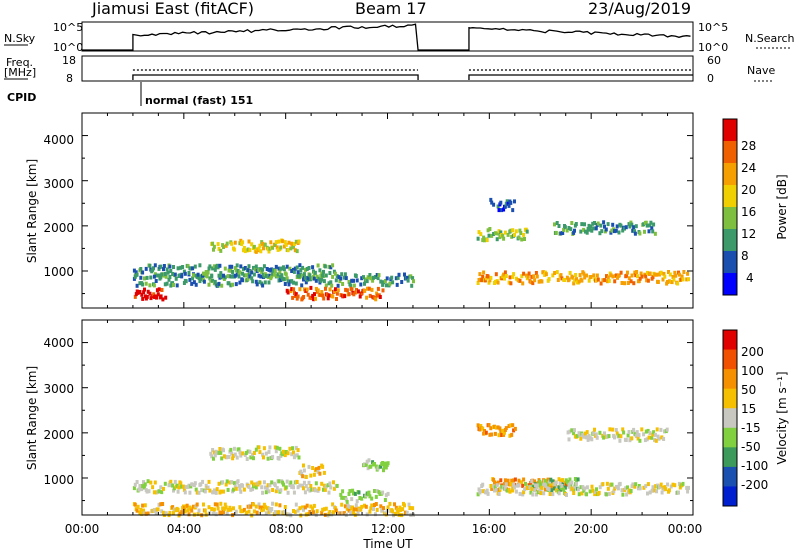 The image size is (800, 554). What do you see at coordinates (387, 68) in the screenshot?
I see `freq-frame` at bounding box center [387, 68].